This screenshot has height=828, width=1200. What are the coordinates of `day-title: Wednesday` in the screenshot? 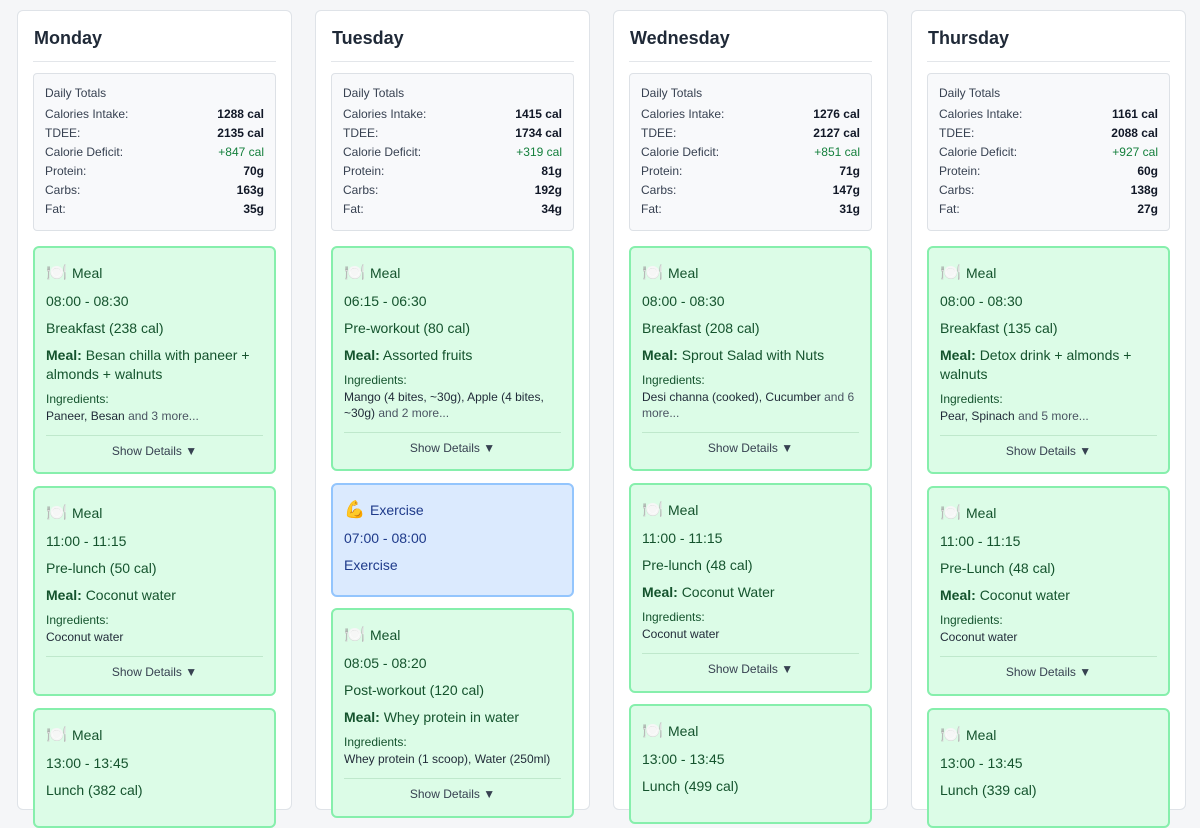 It's located at (680, 38).